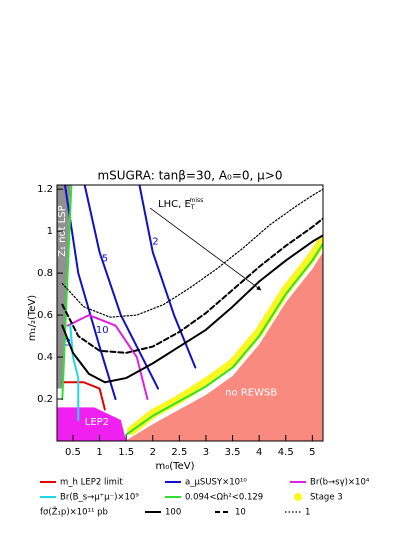 The height and width of the screenshot is (534, 413). Describe the element at coordinates (73, 452) in the screenshot. I see `x-tick-label: 0.5` at that location.